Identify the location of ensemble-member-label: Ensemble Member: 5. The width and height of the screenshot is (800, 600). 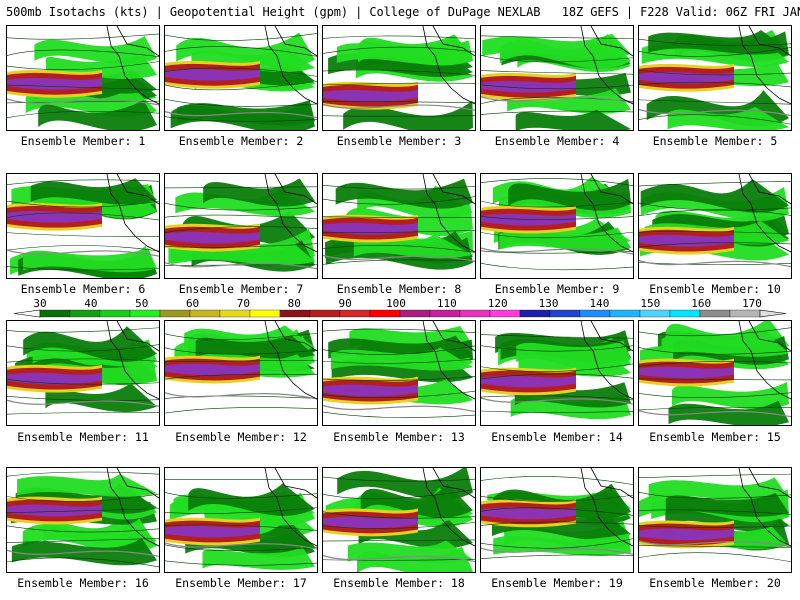
(715, 141).